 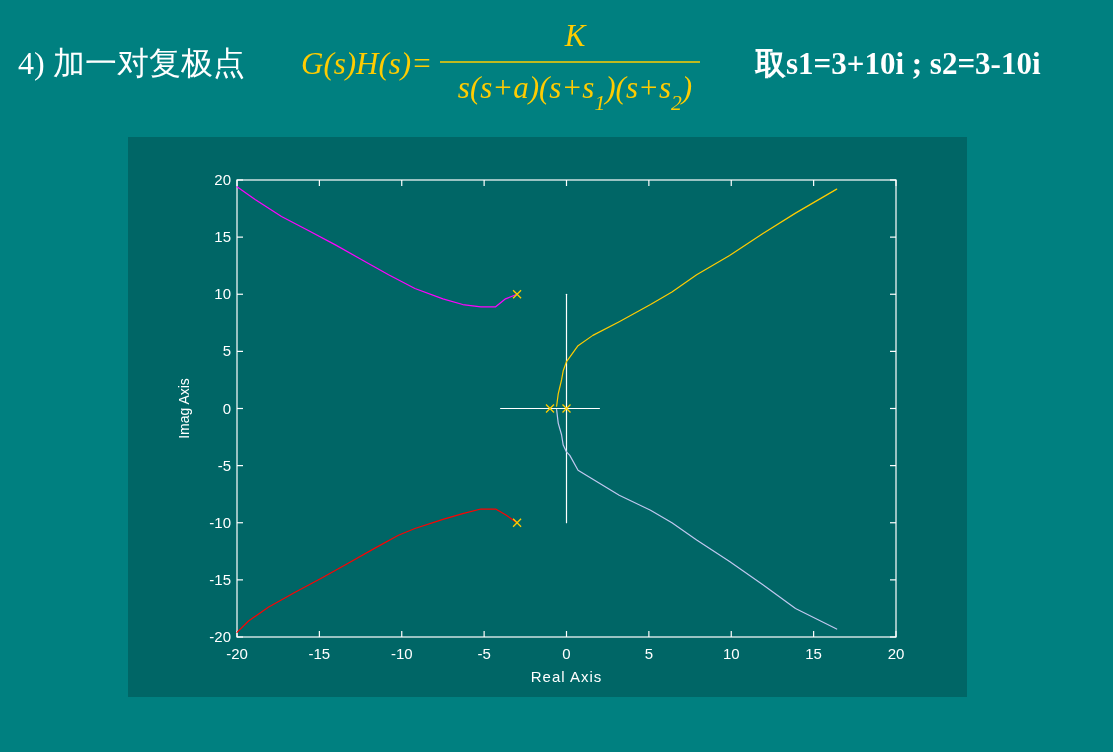 I want to click on y-tick-label: -10, so click(x=220, y=522).